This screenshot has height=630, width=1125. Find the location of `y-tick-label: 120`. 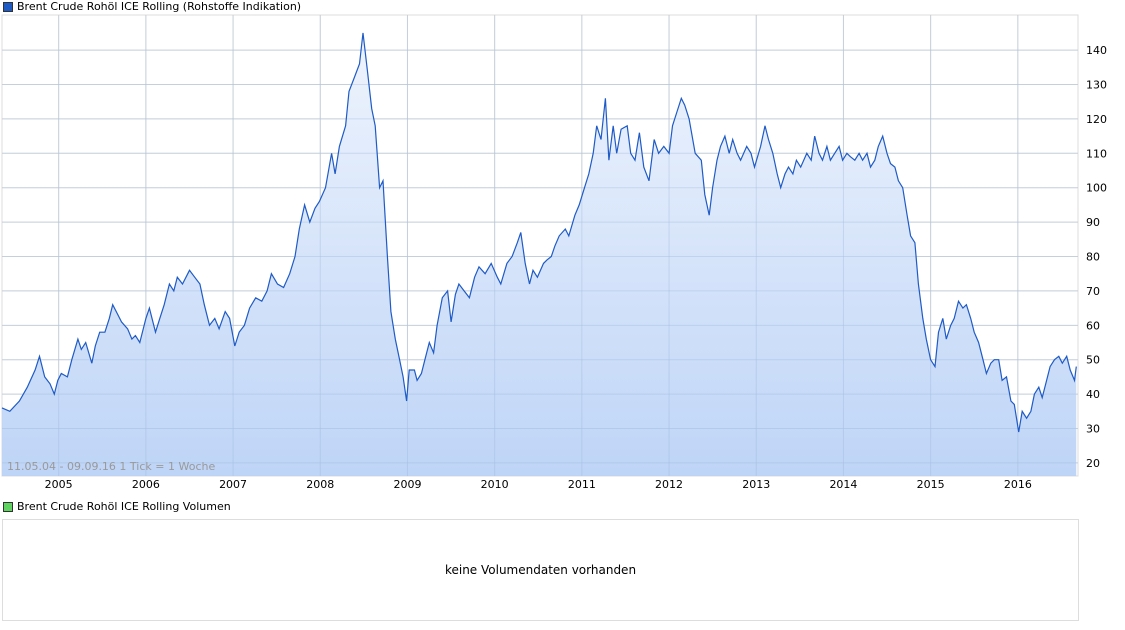

y-tick-label: 120 is located at coordinates (1096, 119).